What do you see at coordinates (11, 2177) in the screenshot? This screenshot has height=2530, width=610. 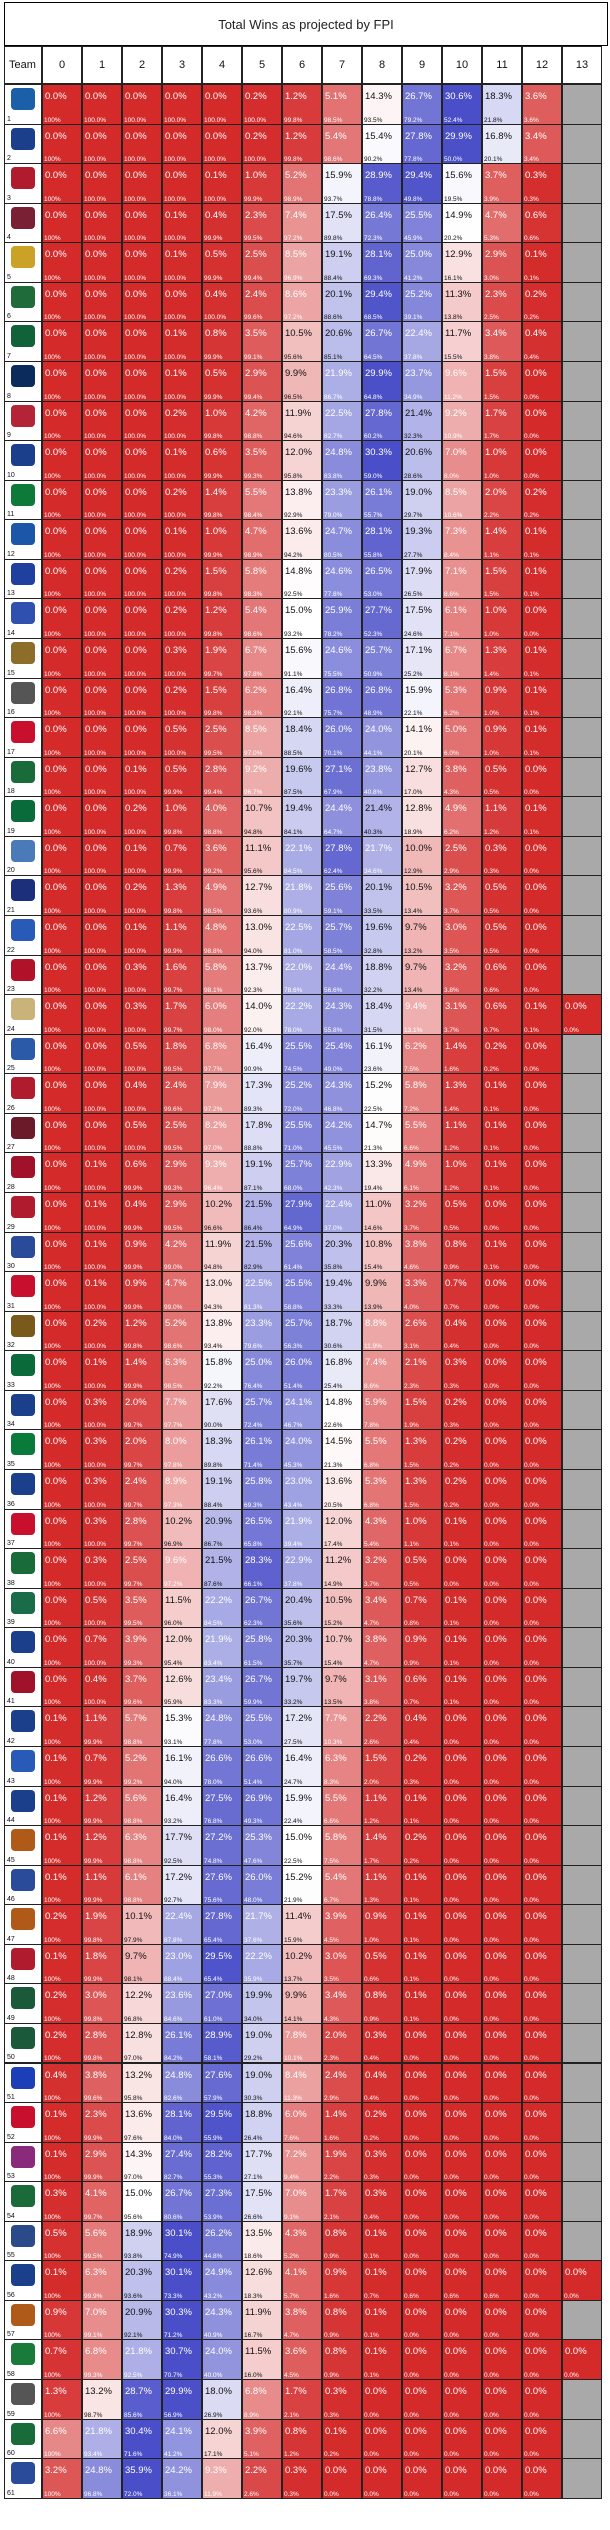 I see `team-rank: 53` at bounding box center [11, 2177].